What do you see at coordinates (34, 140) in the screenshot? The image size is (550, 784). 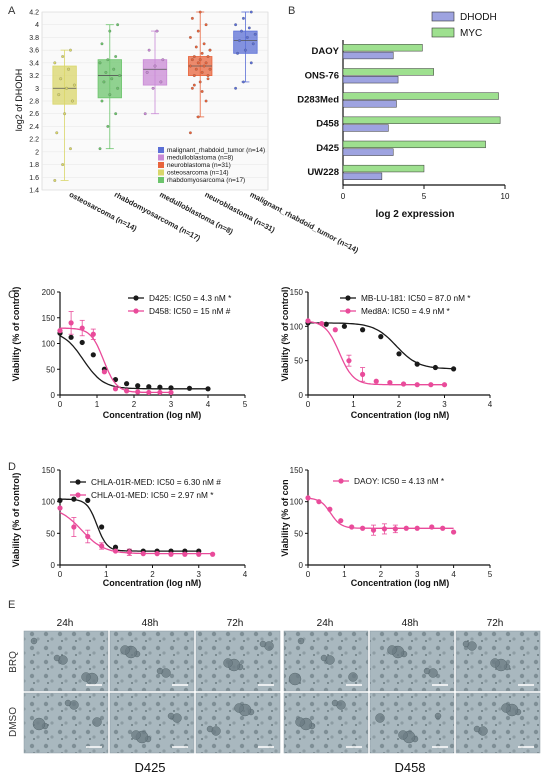 I see `chart-a-ytick: 2.2` at bounding box center [34, 140].